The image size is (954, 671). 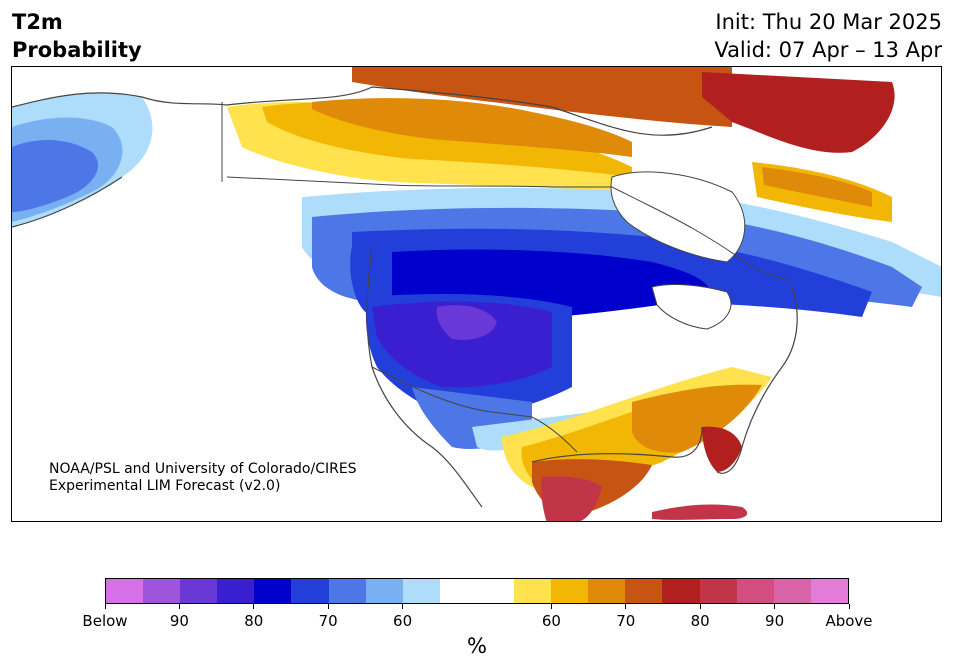 What do you see at coordinates (165, 486) in the screenshot?
I see `credit-line-2: Experimental LIM Forecast (v2.0)` at bounding box center [165, 486].